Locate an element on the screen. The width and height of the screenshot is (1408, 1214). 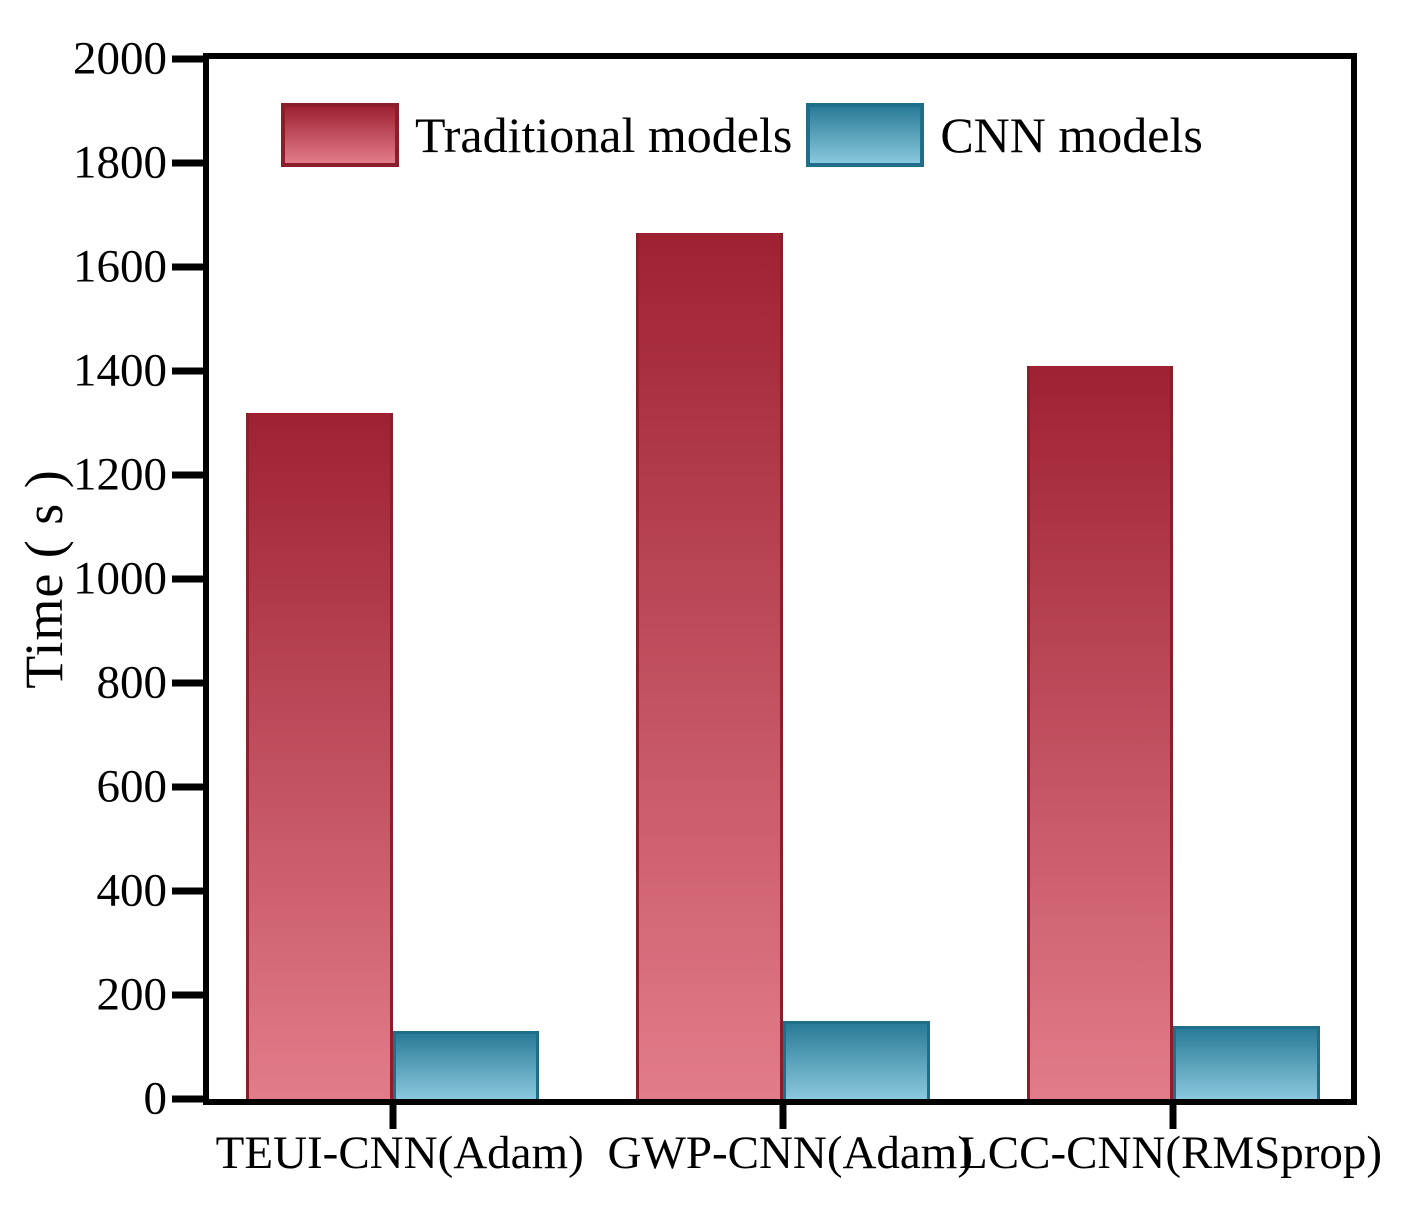
legend: Traditional models CNN models is located at coordinates (742, 135).